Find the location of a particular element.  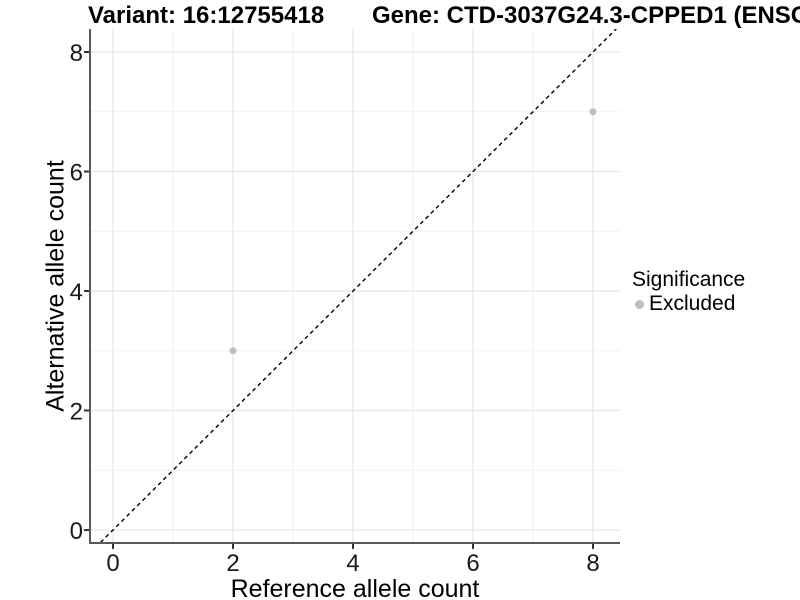

y-tick-label: 6 is located at coordinates (76, 172).